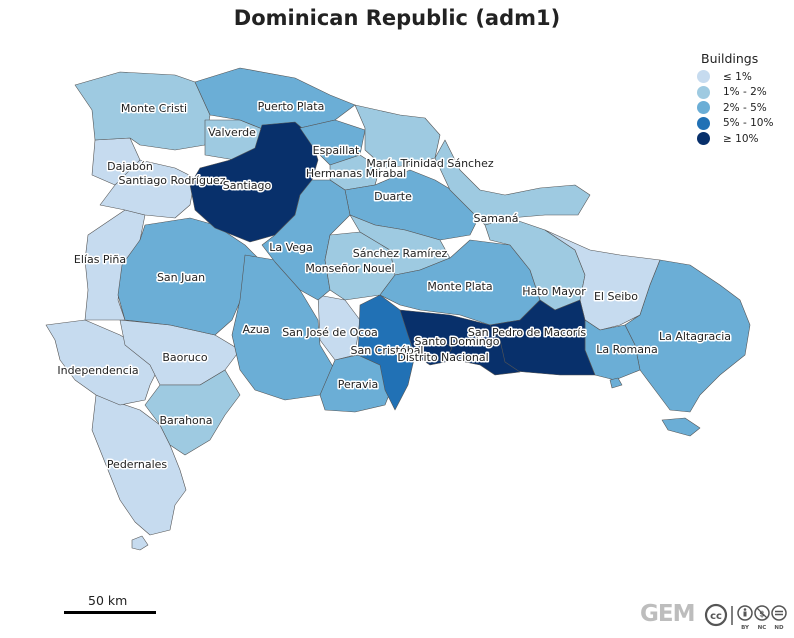 The width and height of the screenshot is (794, 638). I want to click on map-title: Dominican Republic (adm1), so click(397, 18).